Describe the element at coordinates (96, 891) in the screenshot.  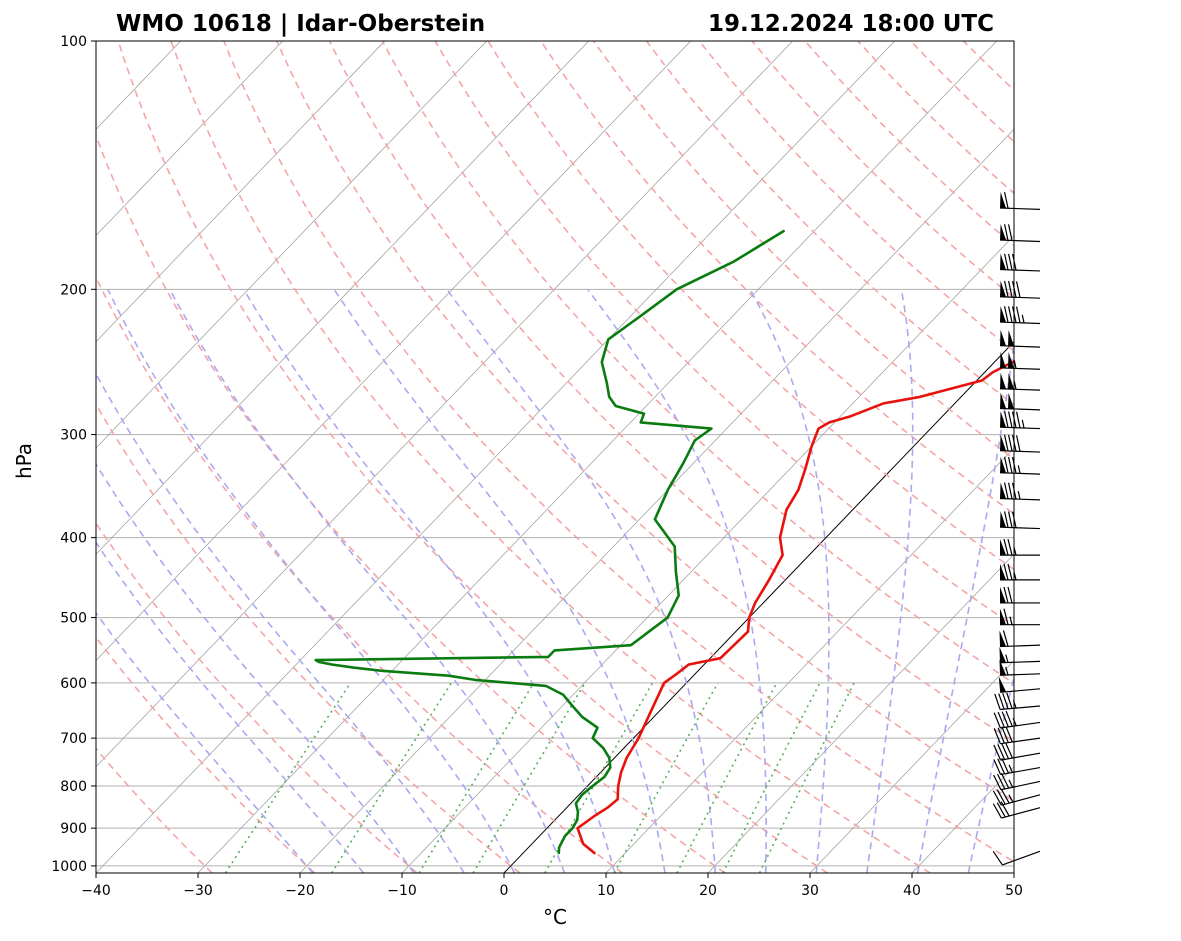
I see `x-tick-label: −40` at that location.